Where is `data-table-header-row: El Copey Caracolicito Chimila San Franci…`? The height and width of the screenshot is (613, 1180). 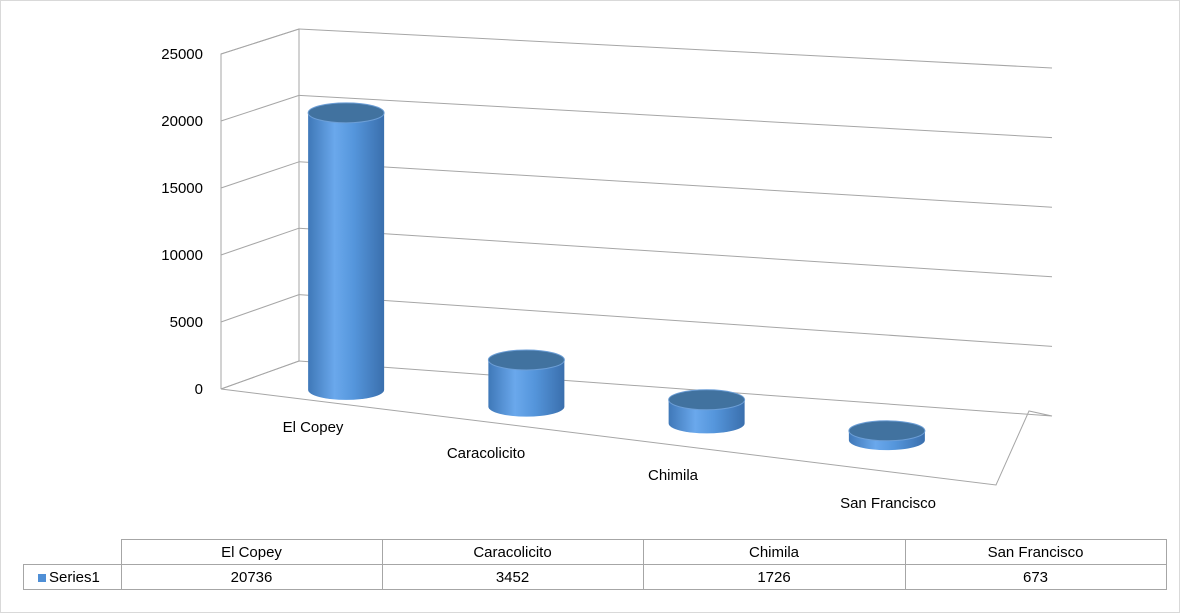
data-table-header-row: El Copey Caracolicito Chimila San Franci… is located at coordinates (595, 552).